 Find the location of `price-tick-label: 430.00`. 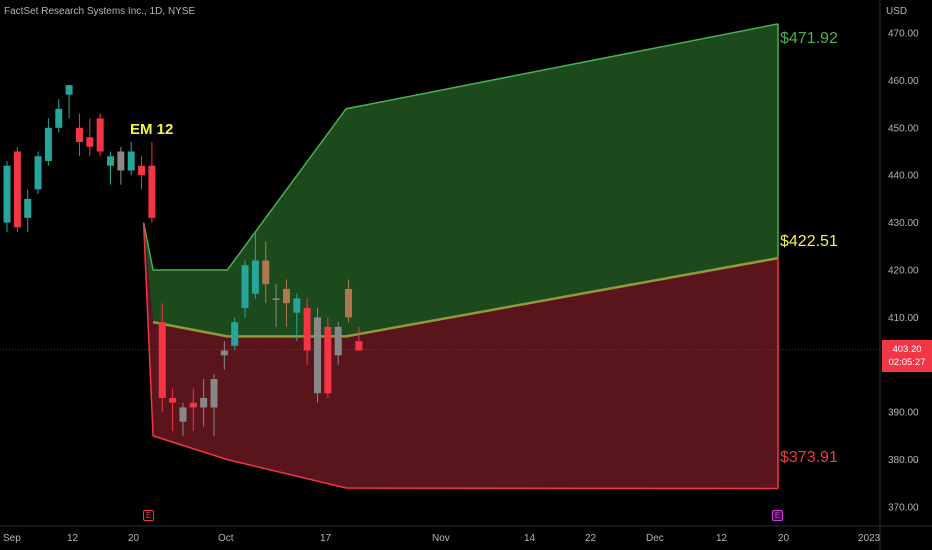

price-tick-label: 430.00 is located at coordinates (903, 223).